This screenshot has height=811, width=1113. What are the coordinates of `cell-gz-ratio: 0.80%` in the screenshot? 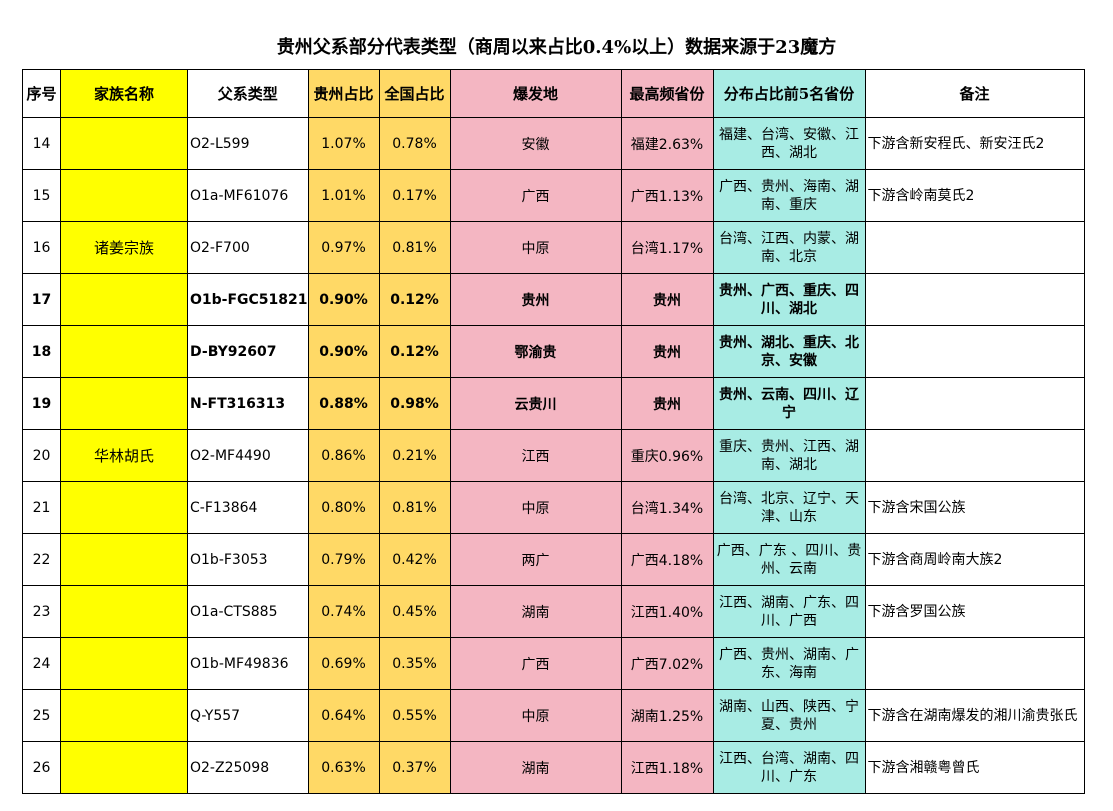 It's located at (343, 507).